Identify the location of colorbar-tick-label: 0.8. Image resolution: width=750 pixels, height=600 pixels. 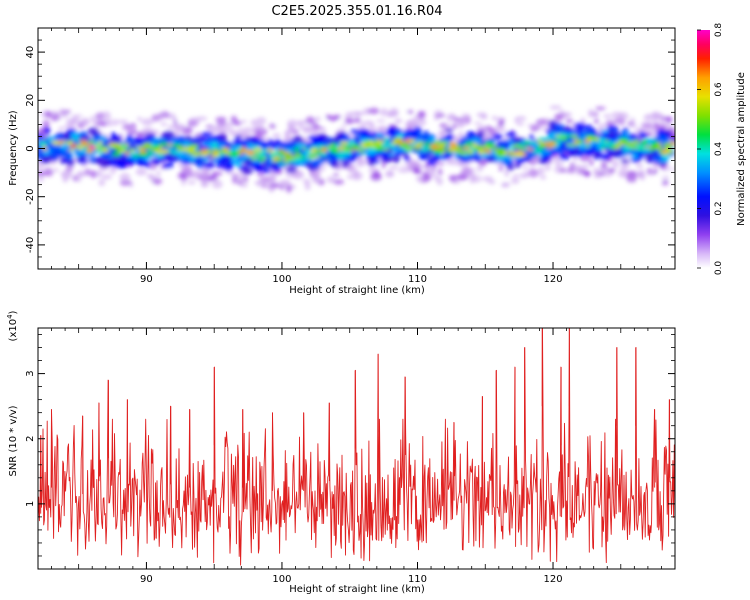
(719, 30).